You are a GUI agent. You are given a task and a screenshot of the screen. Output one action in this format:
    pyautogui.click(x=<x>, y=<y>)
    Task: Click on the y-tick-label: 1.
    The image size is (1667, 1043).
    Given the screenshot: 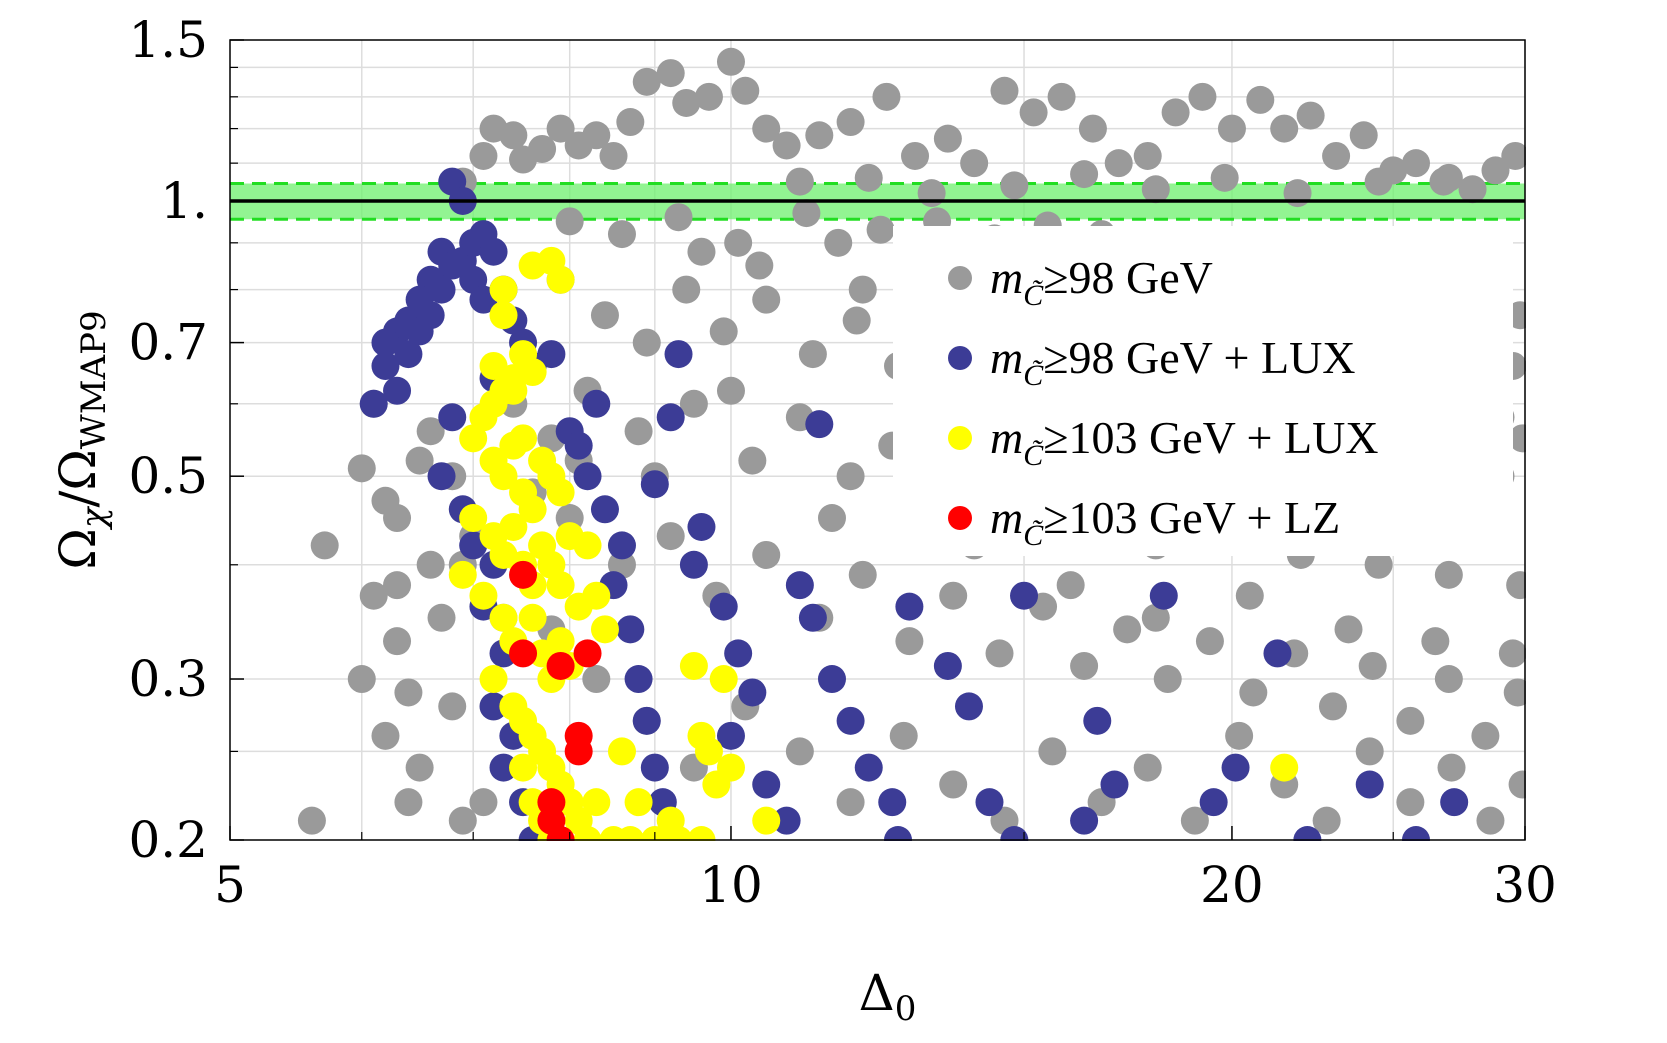 What is the action you would take?
    pyautogui.click(x=184, y=201)
    